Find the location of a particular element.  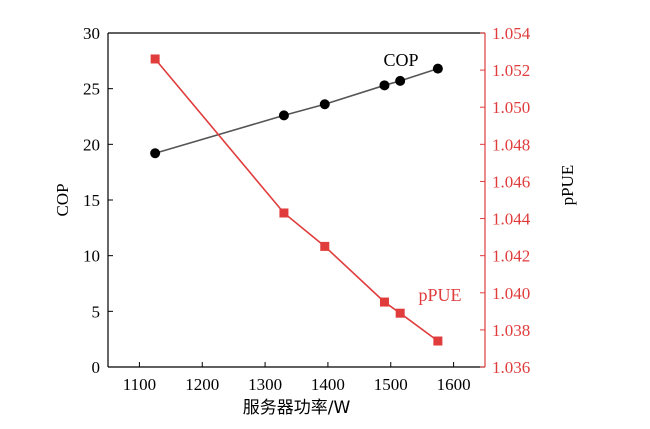

y-left-tick-label: 5 is located at coordinates (96, 311).